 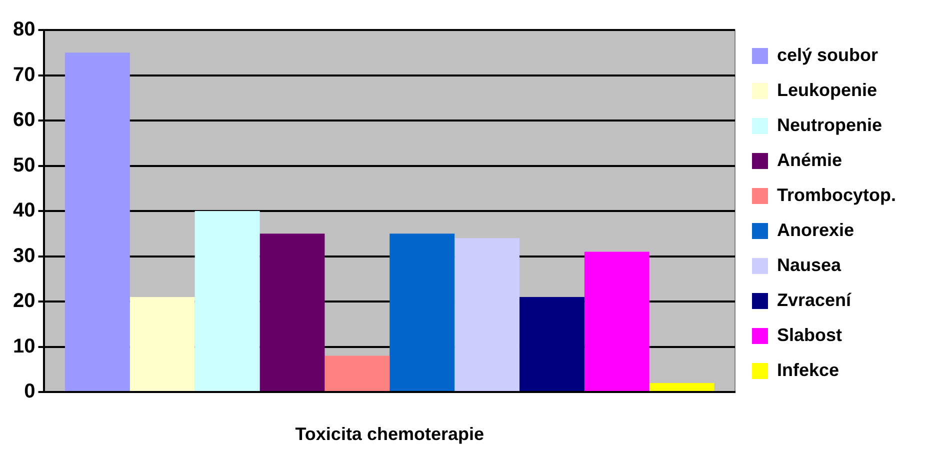 I want to click on y-tick-label: 30, so click(x=24, y=255).